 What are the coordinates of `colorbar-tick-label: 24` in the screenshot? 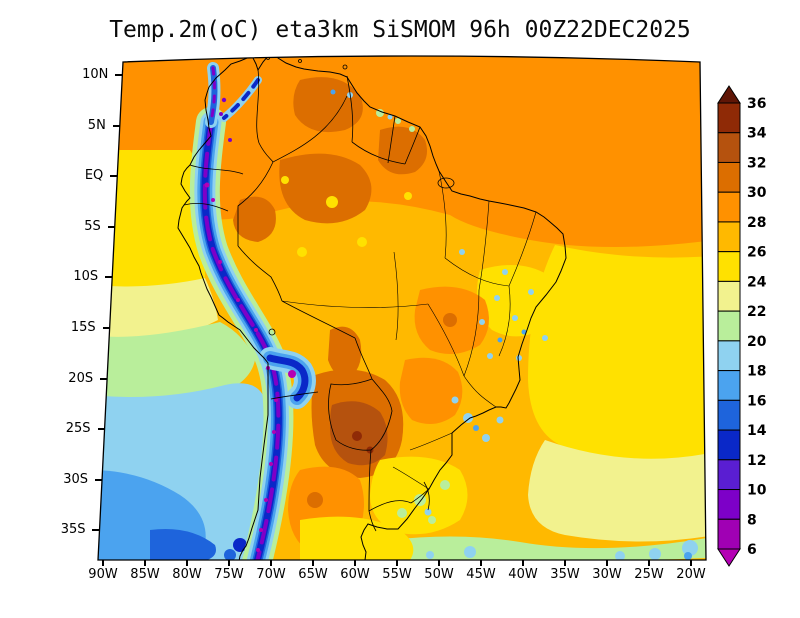 It's located at (757, 282).